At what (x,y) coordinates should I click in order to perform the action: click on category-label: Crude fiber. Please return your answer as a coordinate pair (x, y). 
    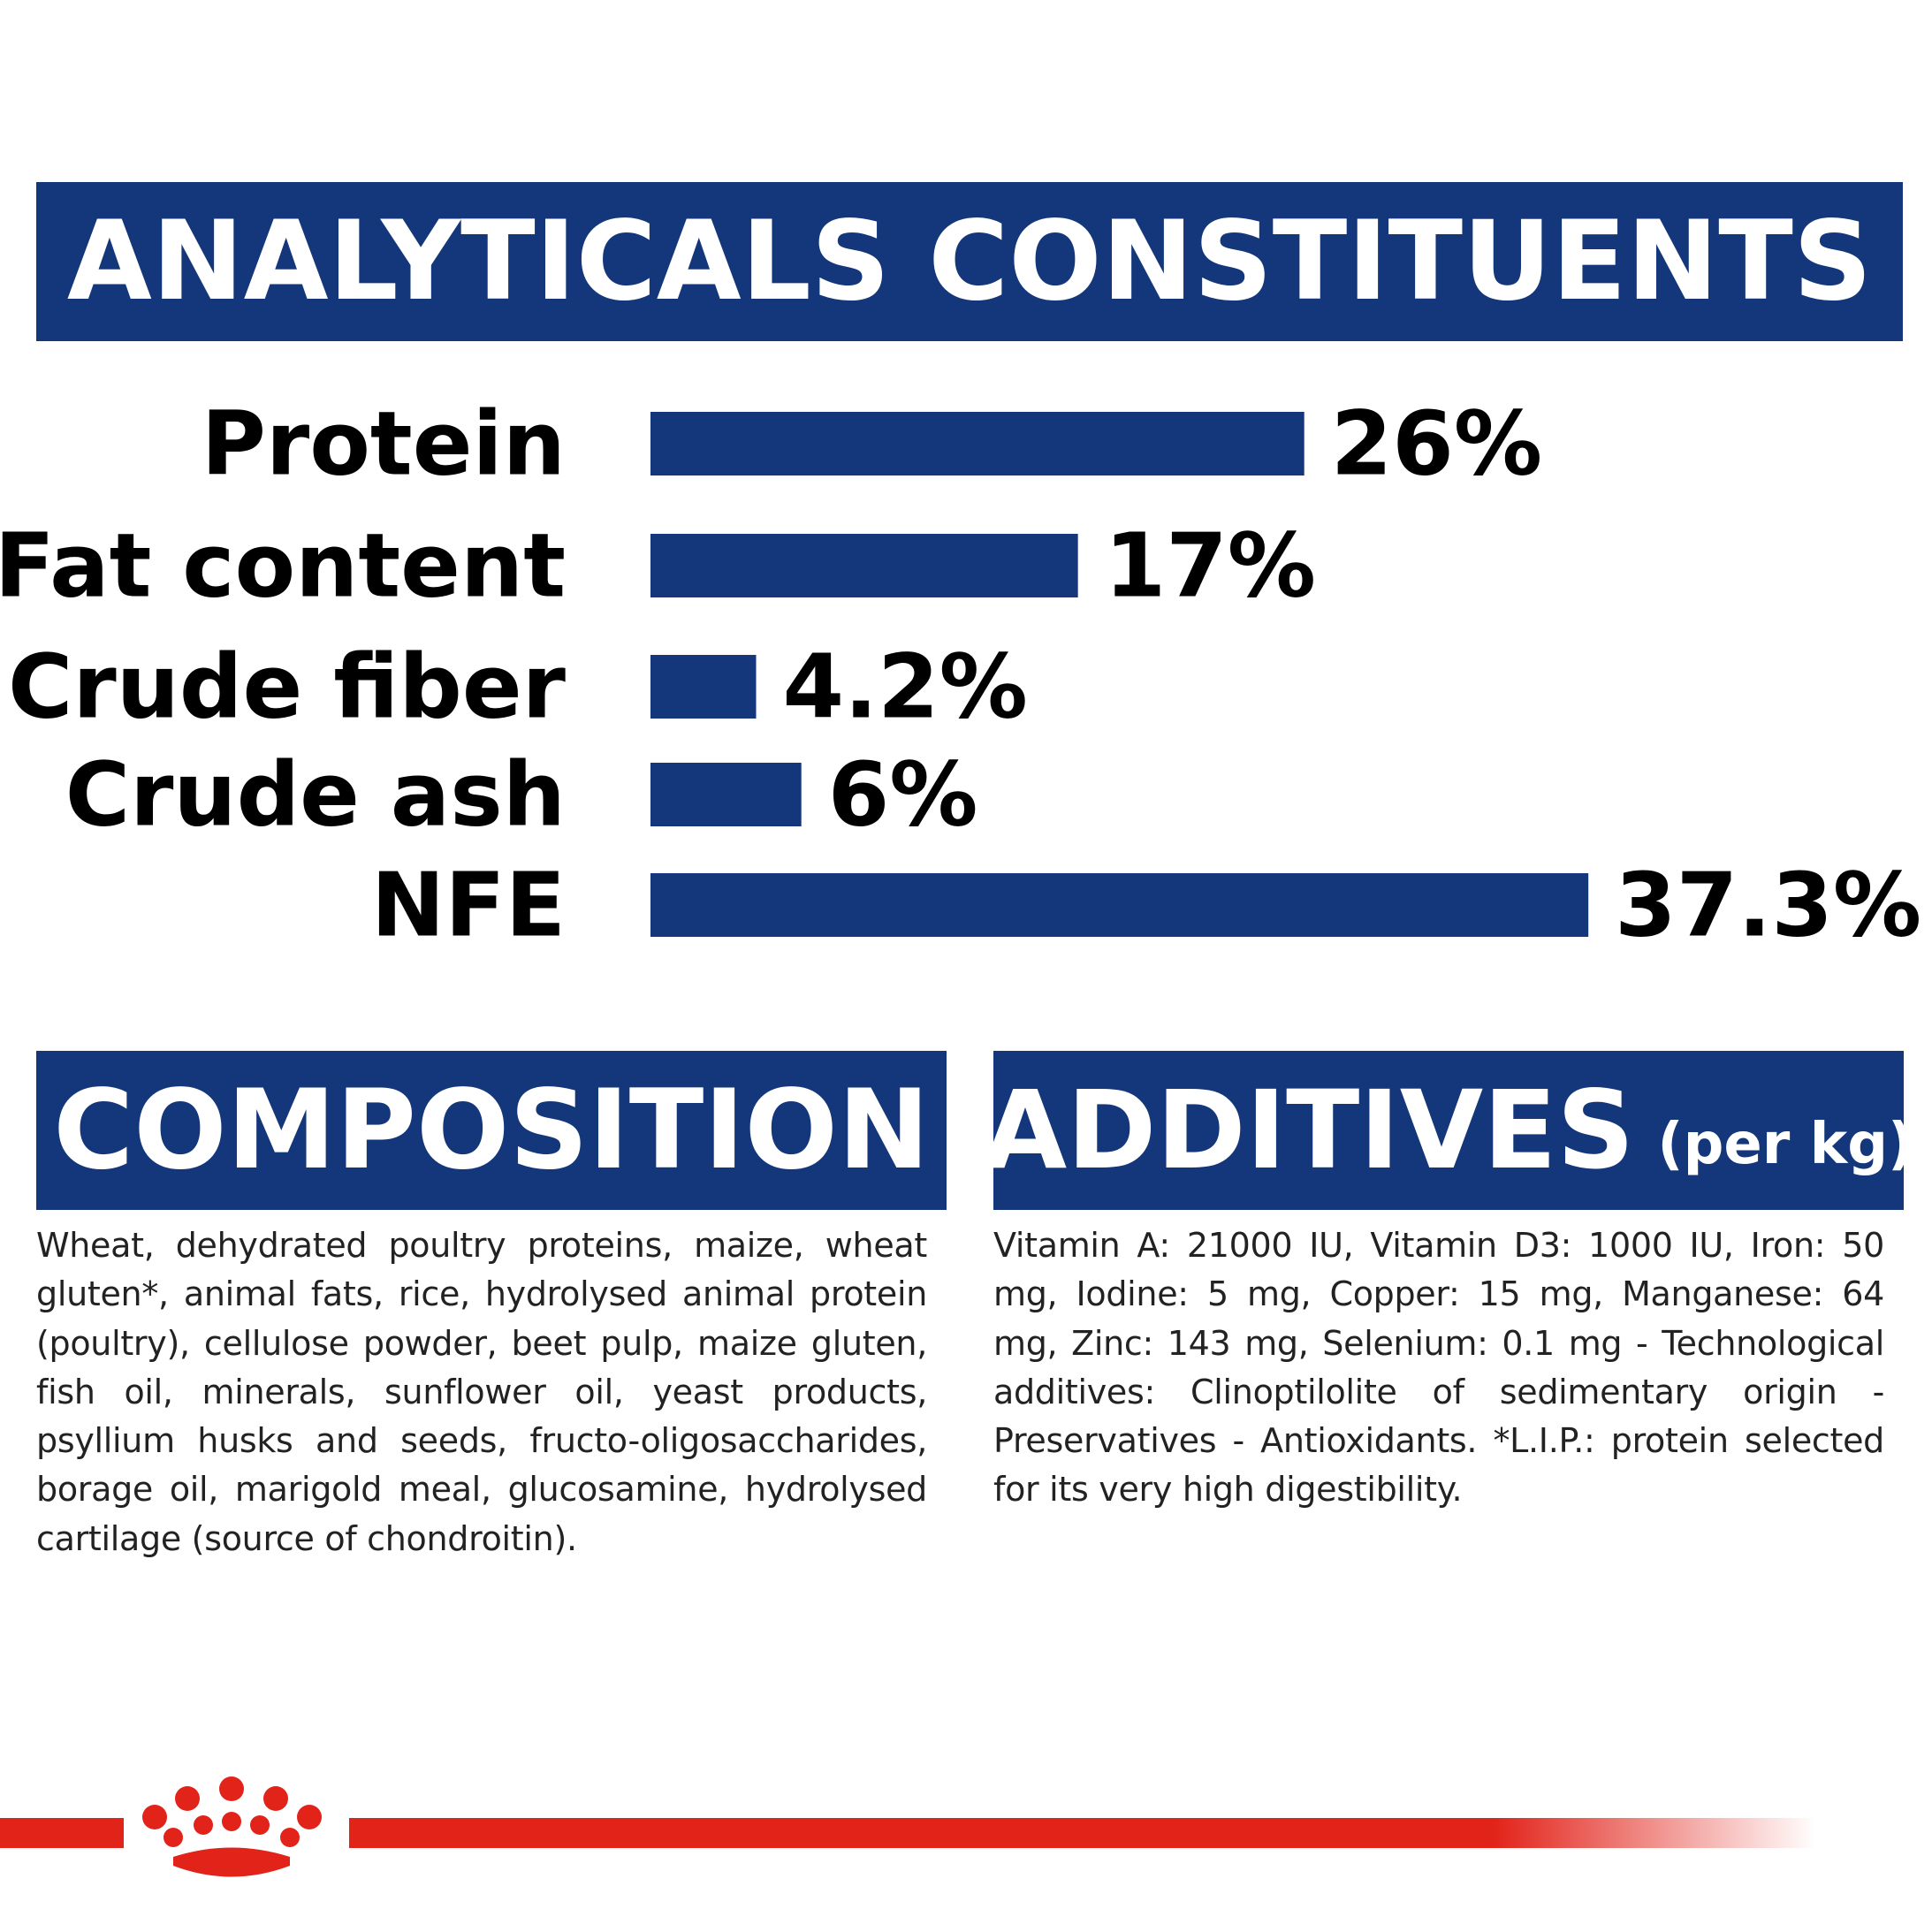
    Looking at the image, I should click on (287, 687).